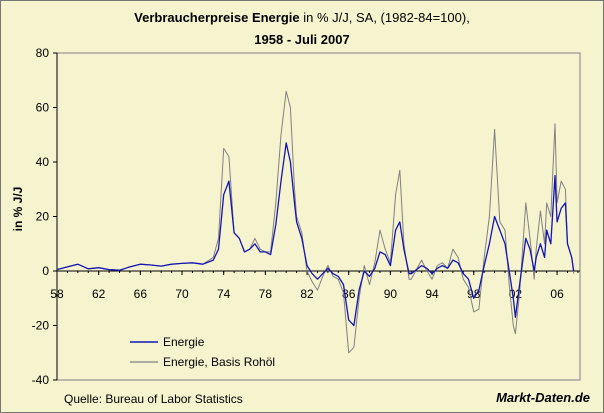 The height and width of the screenshot is (413, 604). What do you see at coordinates (43, 217) in the screenshot?
I see `y-tick-label: 20` at bounding box center [43, 217].